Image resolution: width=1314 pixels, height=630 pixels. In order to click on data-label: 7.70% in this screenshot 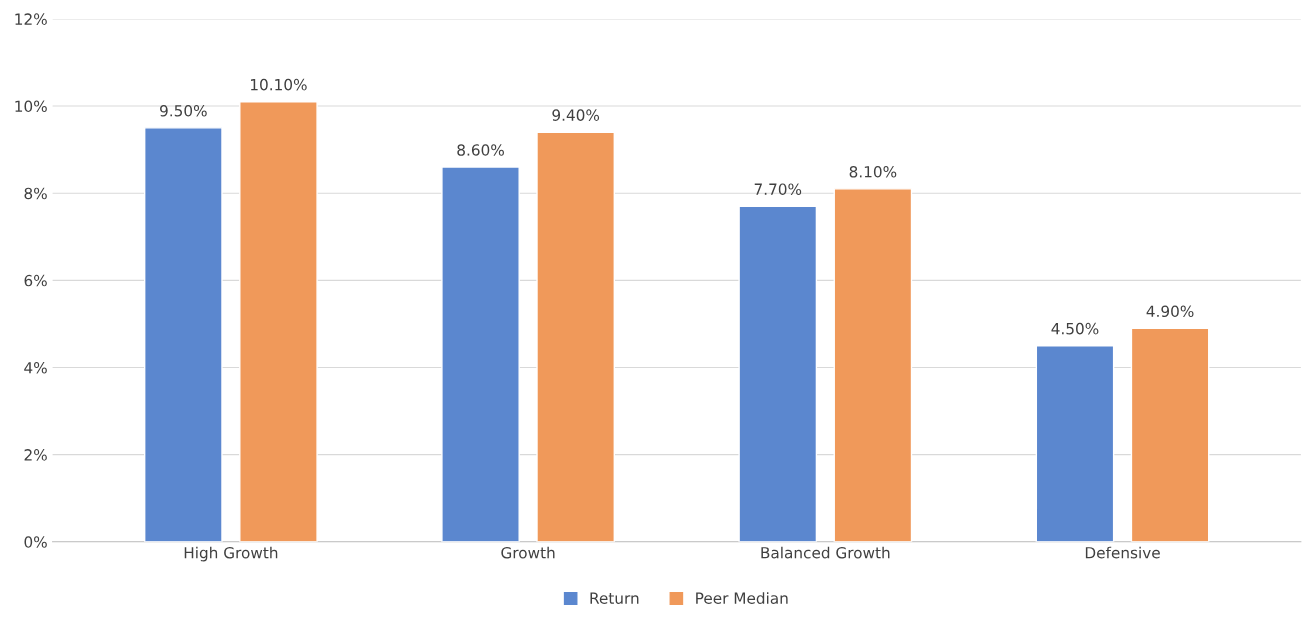, I will do `click(778, 189)`.